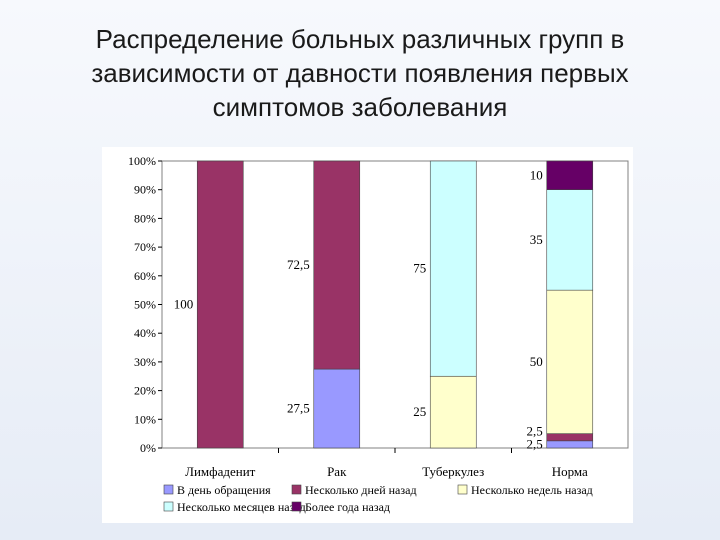  I want to click on y-tick-label: 10%, so click(145, 419).